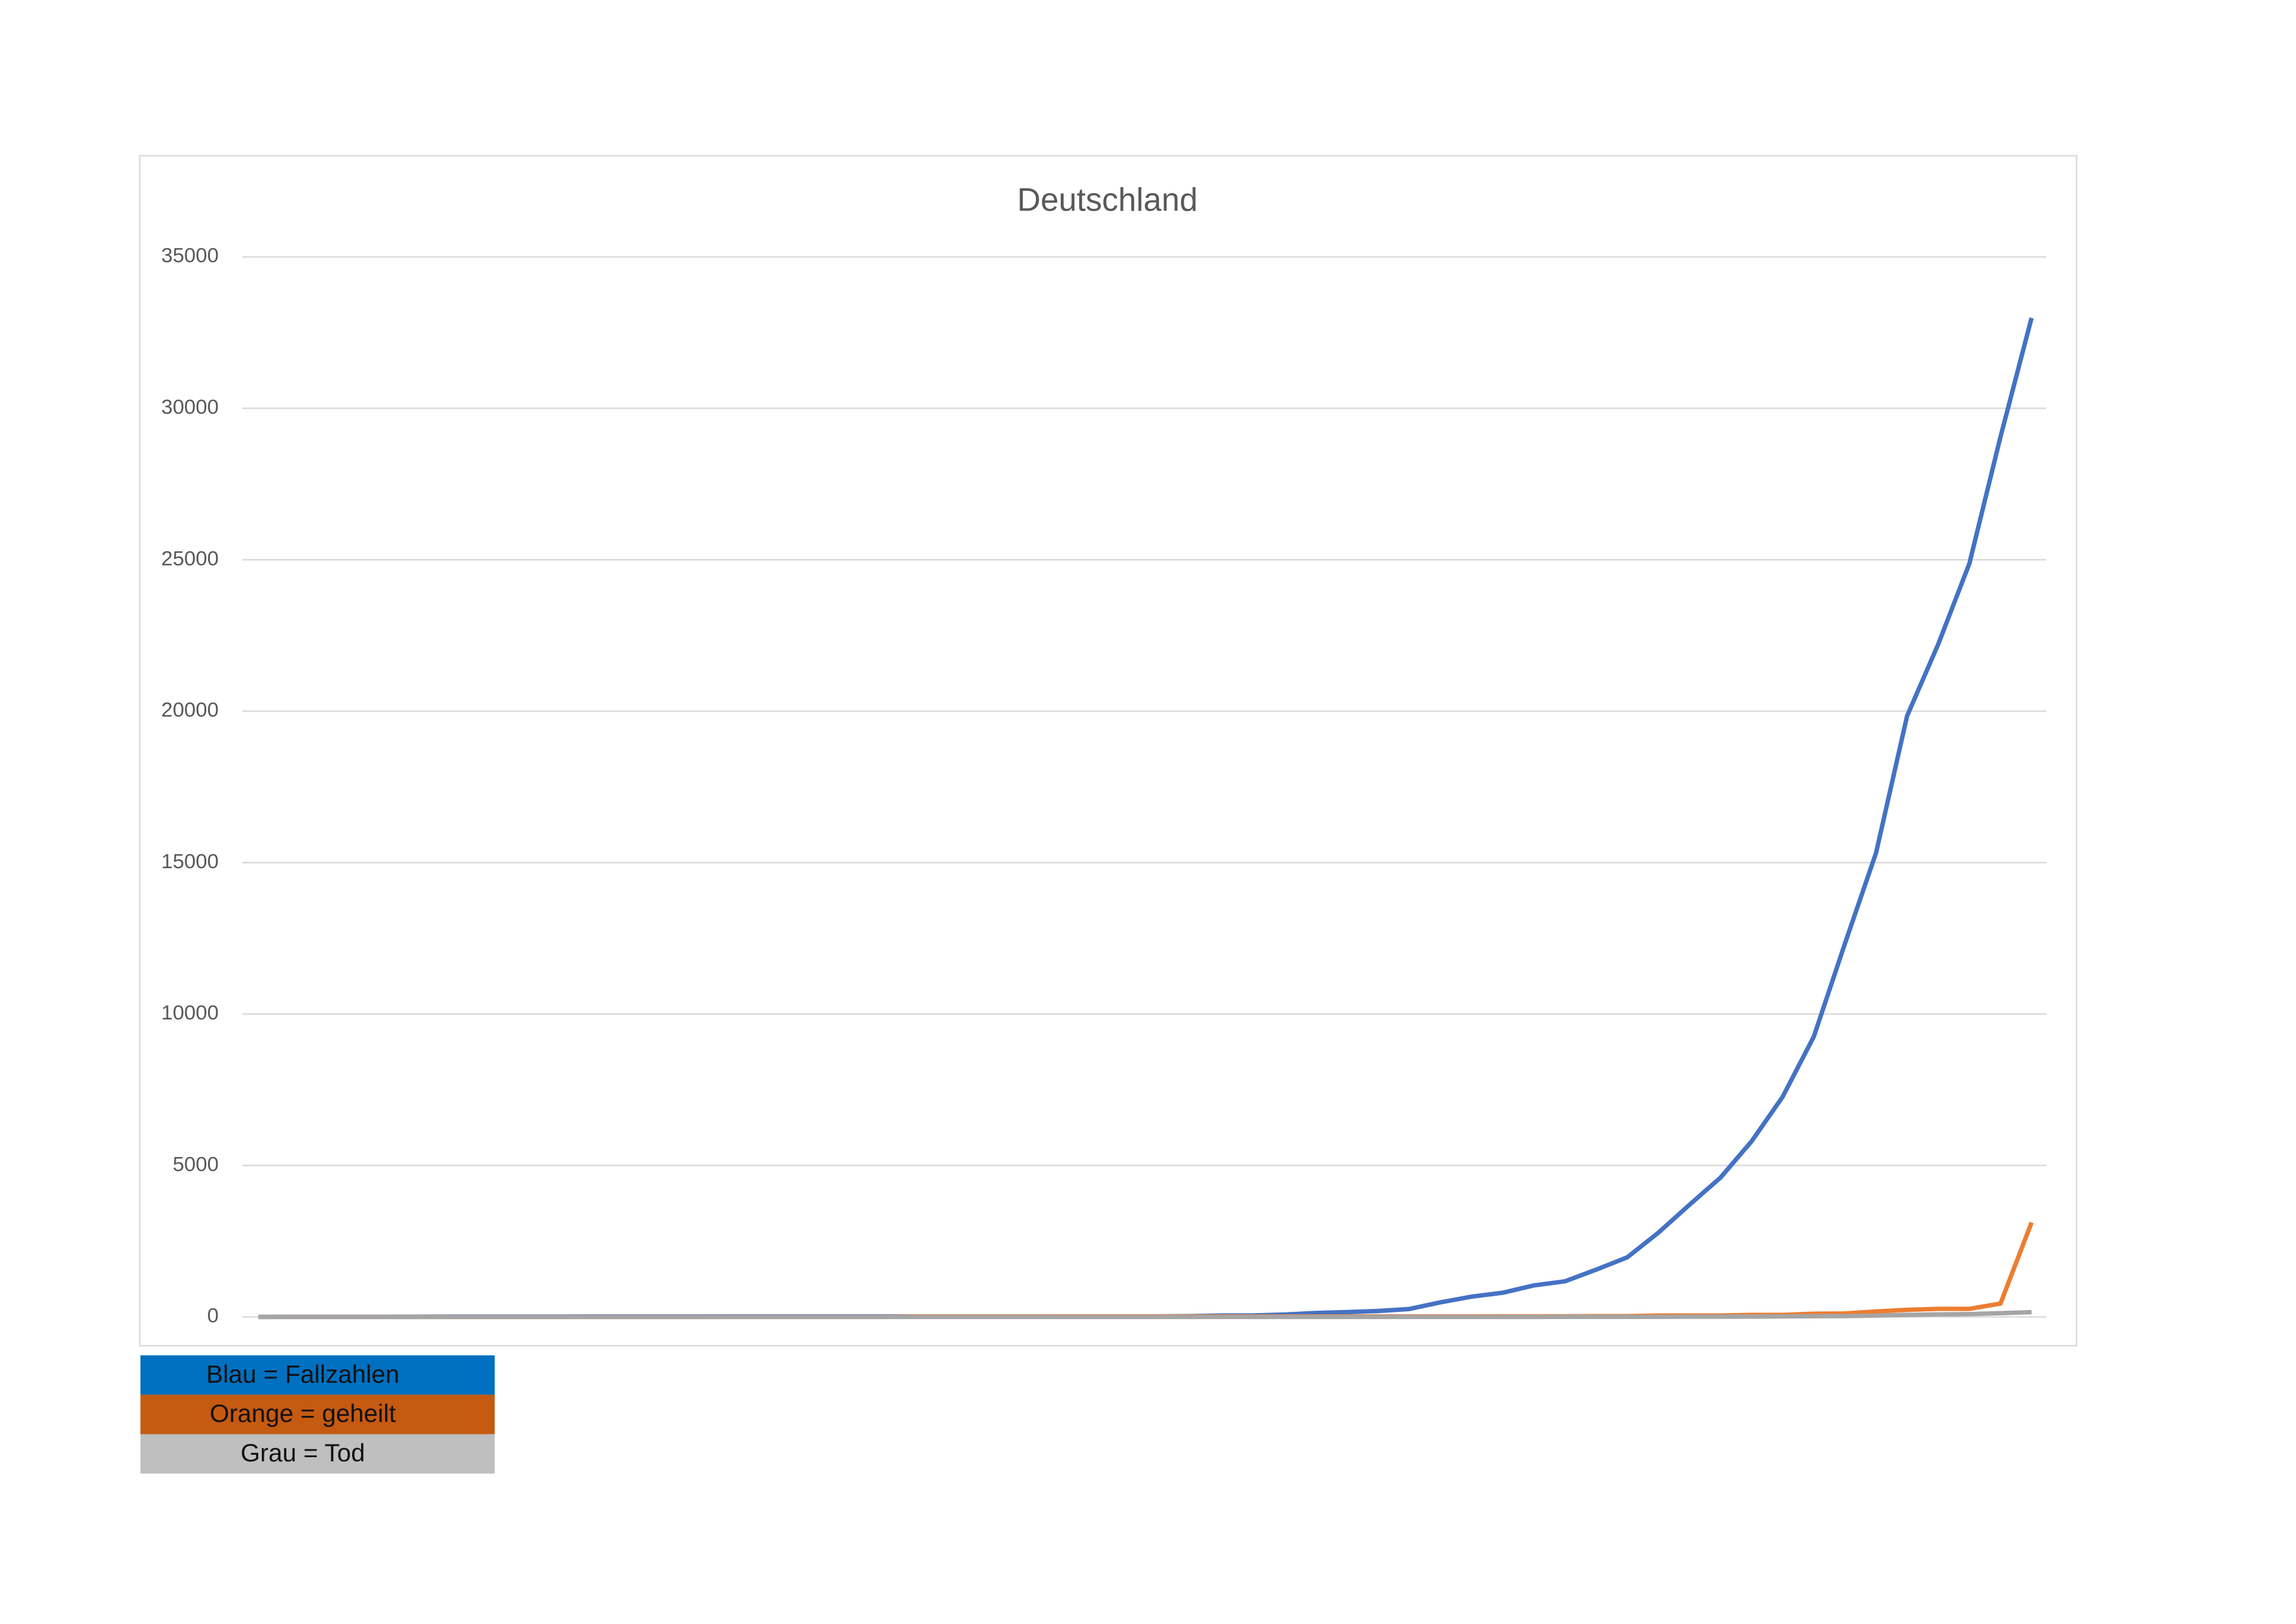 This screenshot has width=2296, height=1624. I want to click on y-tick-label: 15000, so click(190, 861).